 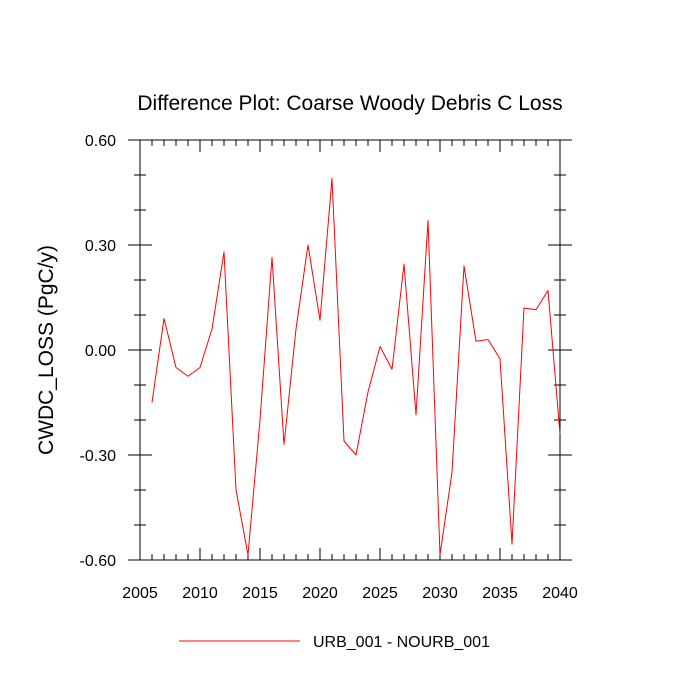 I want to click on y-tick-label: 0.30, so click(x=100, y=246).